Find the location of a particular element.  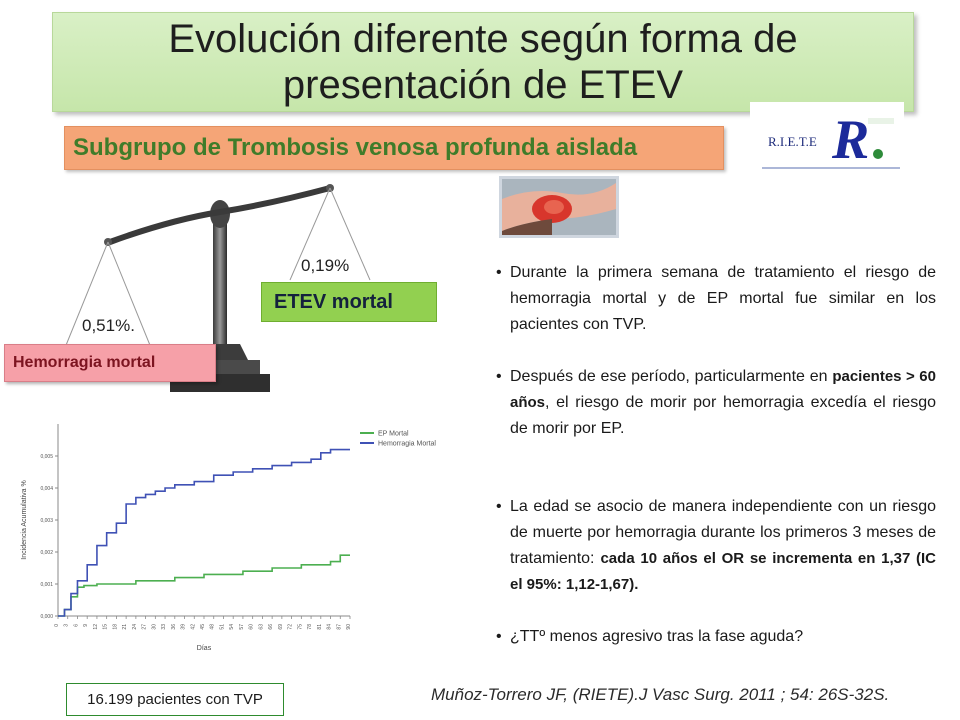

x-tick-label: 78 is located at coordinates (310, 627).